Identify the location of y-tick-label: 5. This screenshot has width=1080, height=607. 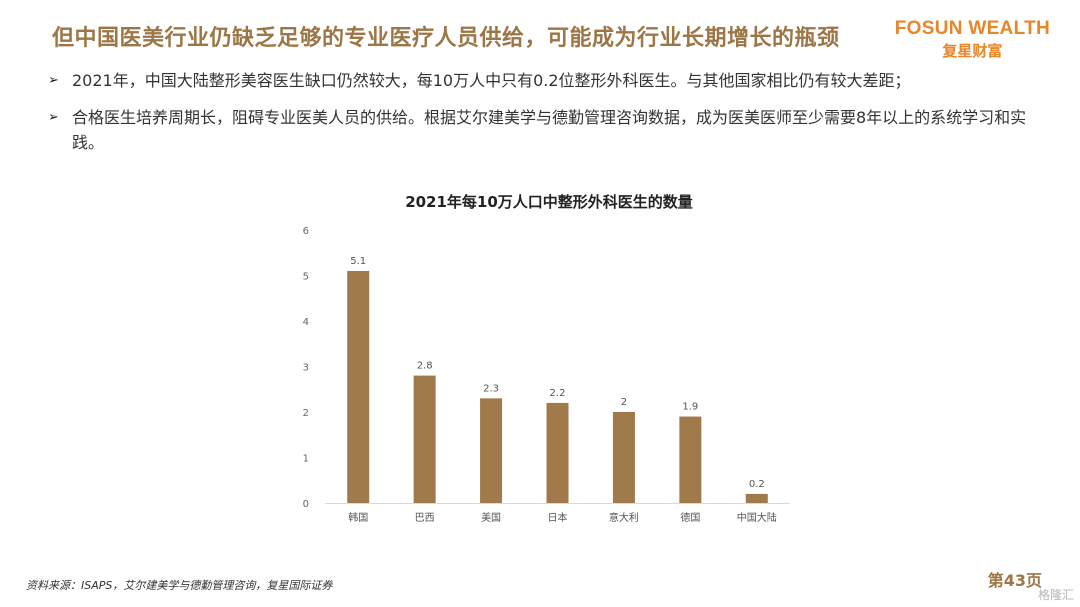
(306, 277).